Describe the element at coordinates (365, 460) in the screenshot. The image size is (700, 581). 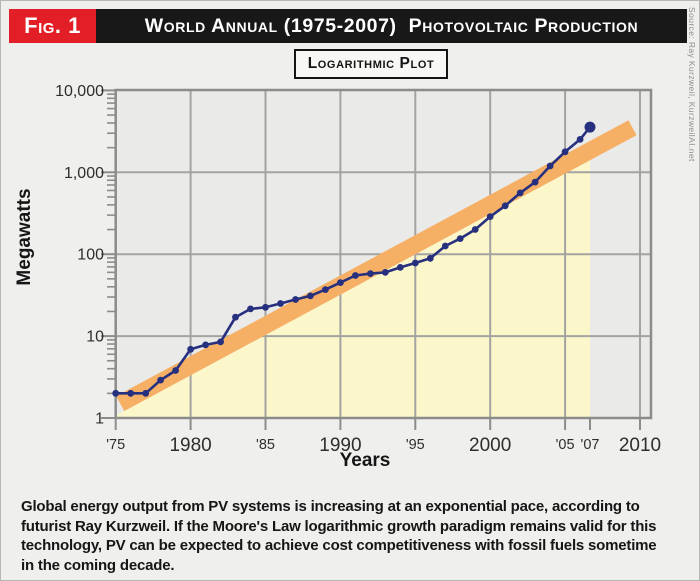
I see `x-axis-title: Years` at that location.